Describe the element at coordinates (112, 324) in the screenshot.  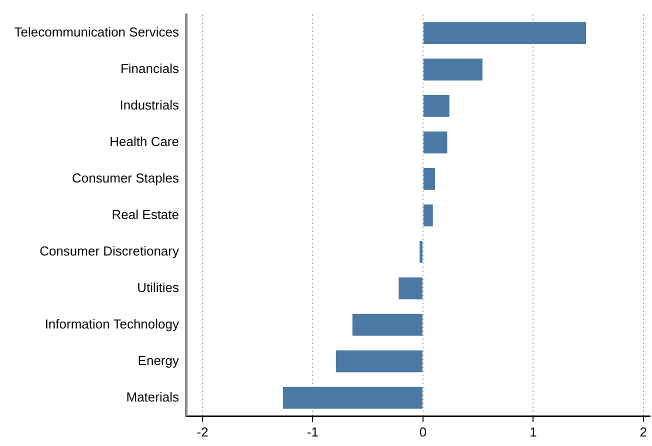
I see `y-tick-label: Information Technology` at that location.